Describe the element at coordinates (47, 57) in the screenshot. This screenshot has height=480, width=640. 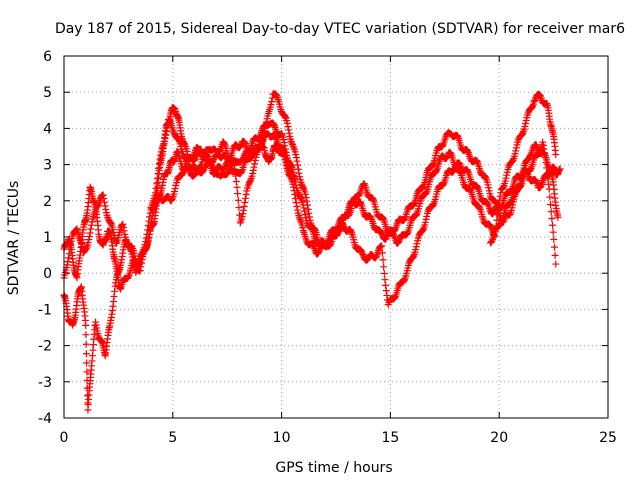
I see `y-tick-label: 6` at that location.